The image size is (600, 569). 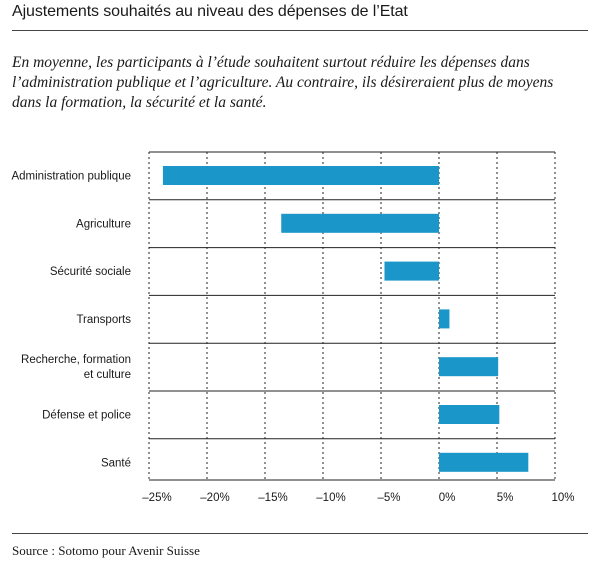 What do you see at coordinates (300, 533) in the screenshot?
I see `source-divider` at bounding box center [300, 533].